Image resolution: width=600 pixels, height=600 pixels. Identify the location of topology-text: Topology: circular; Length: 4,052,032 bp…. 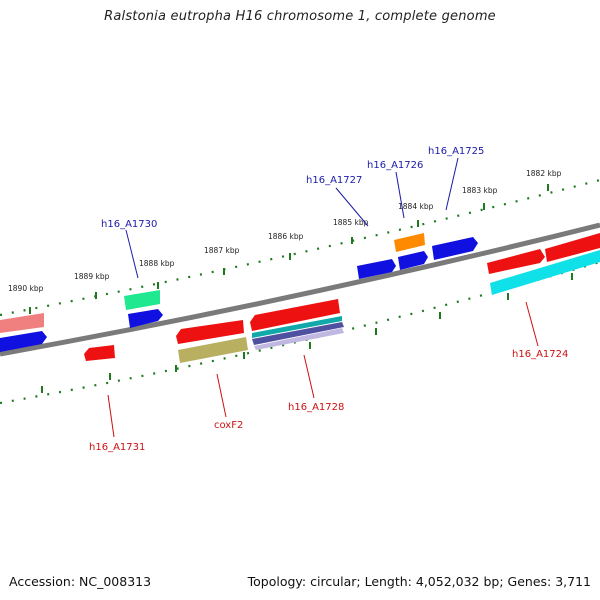
(419, 581).